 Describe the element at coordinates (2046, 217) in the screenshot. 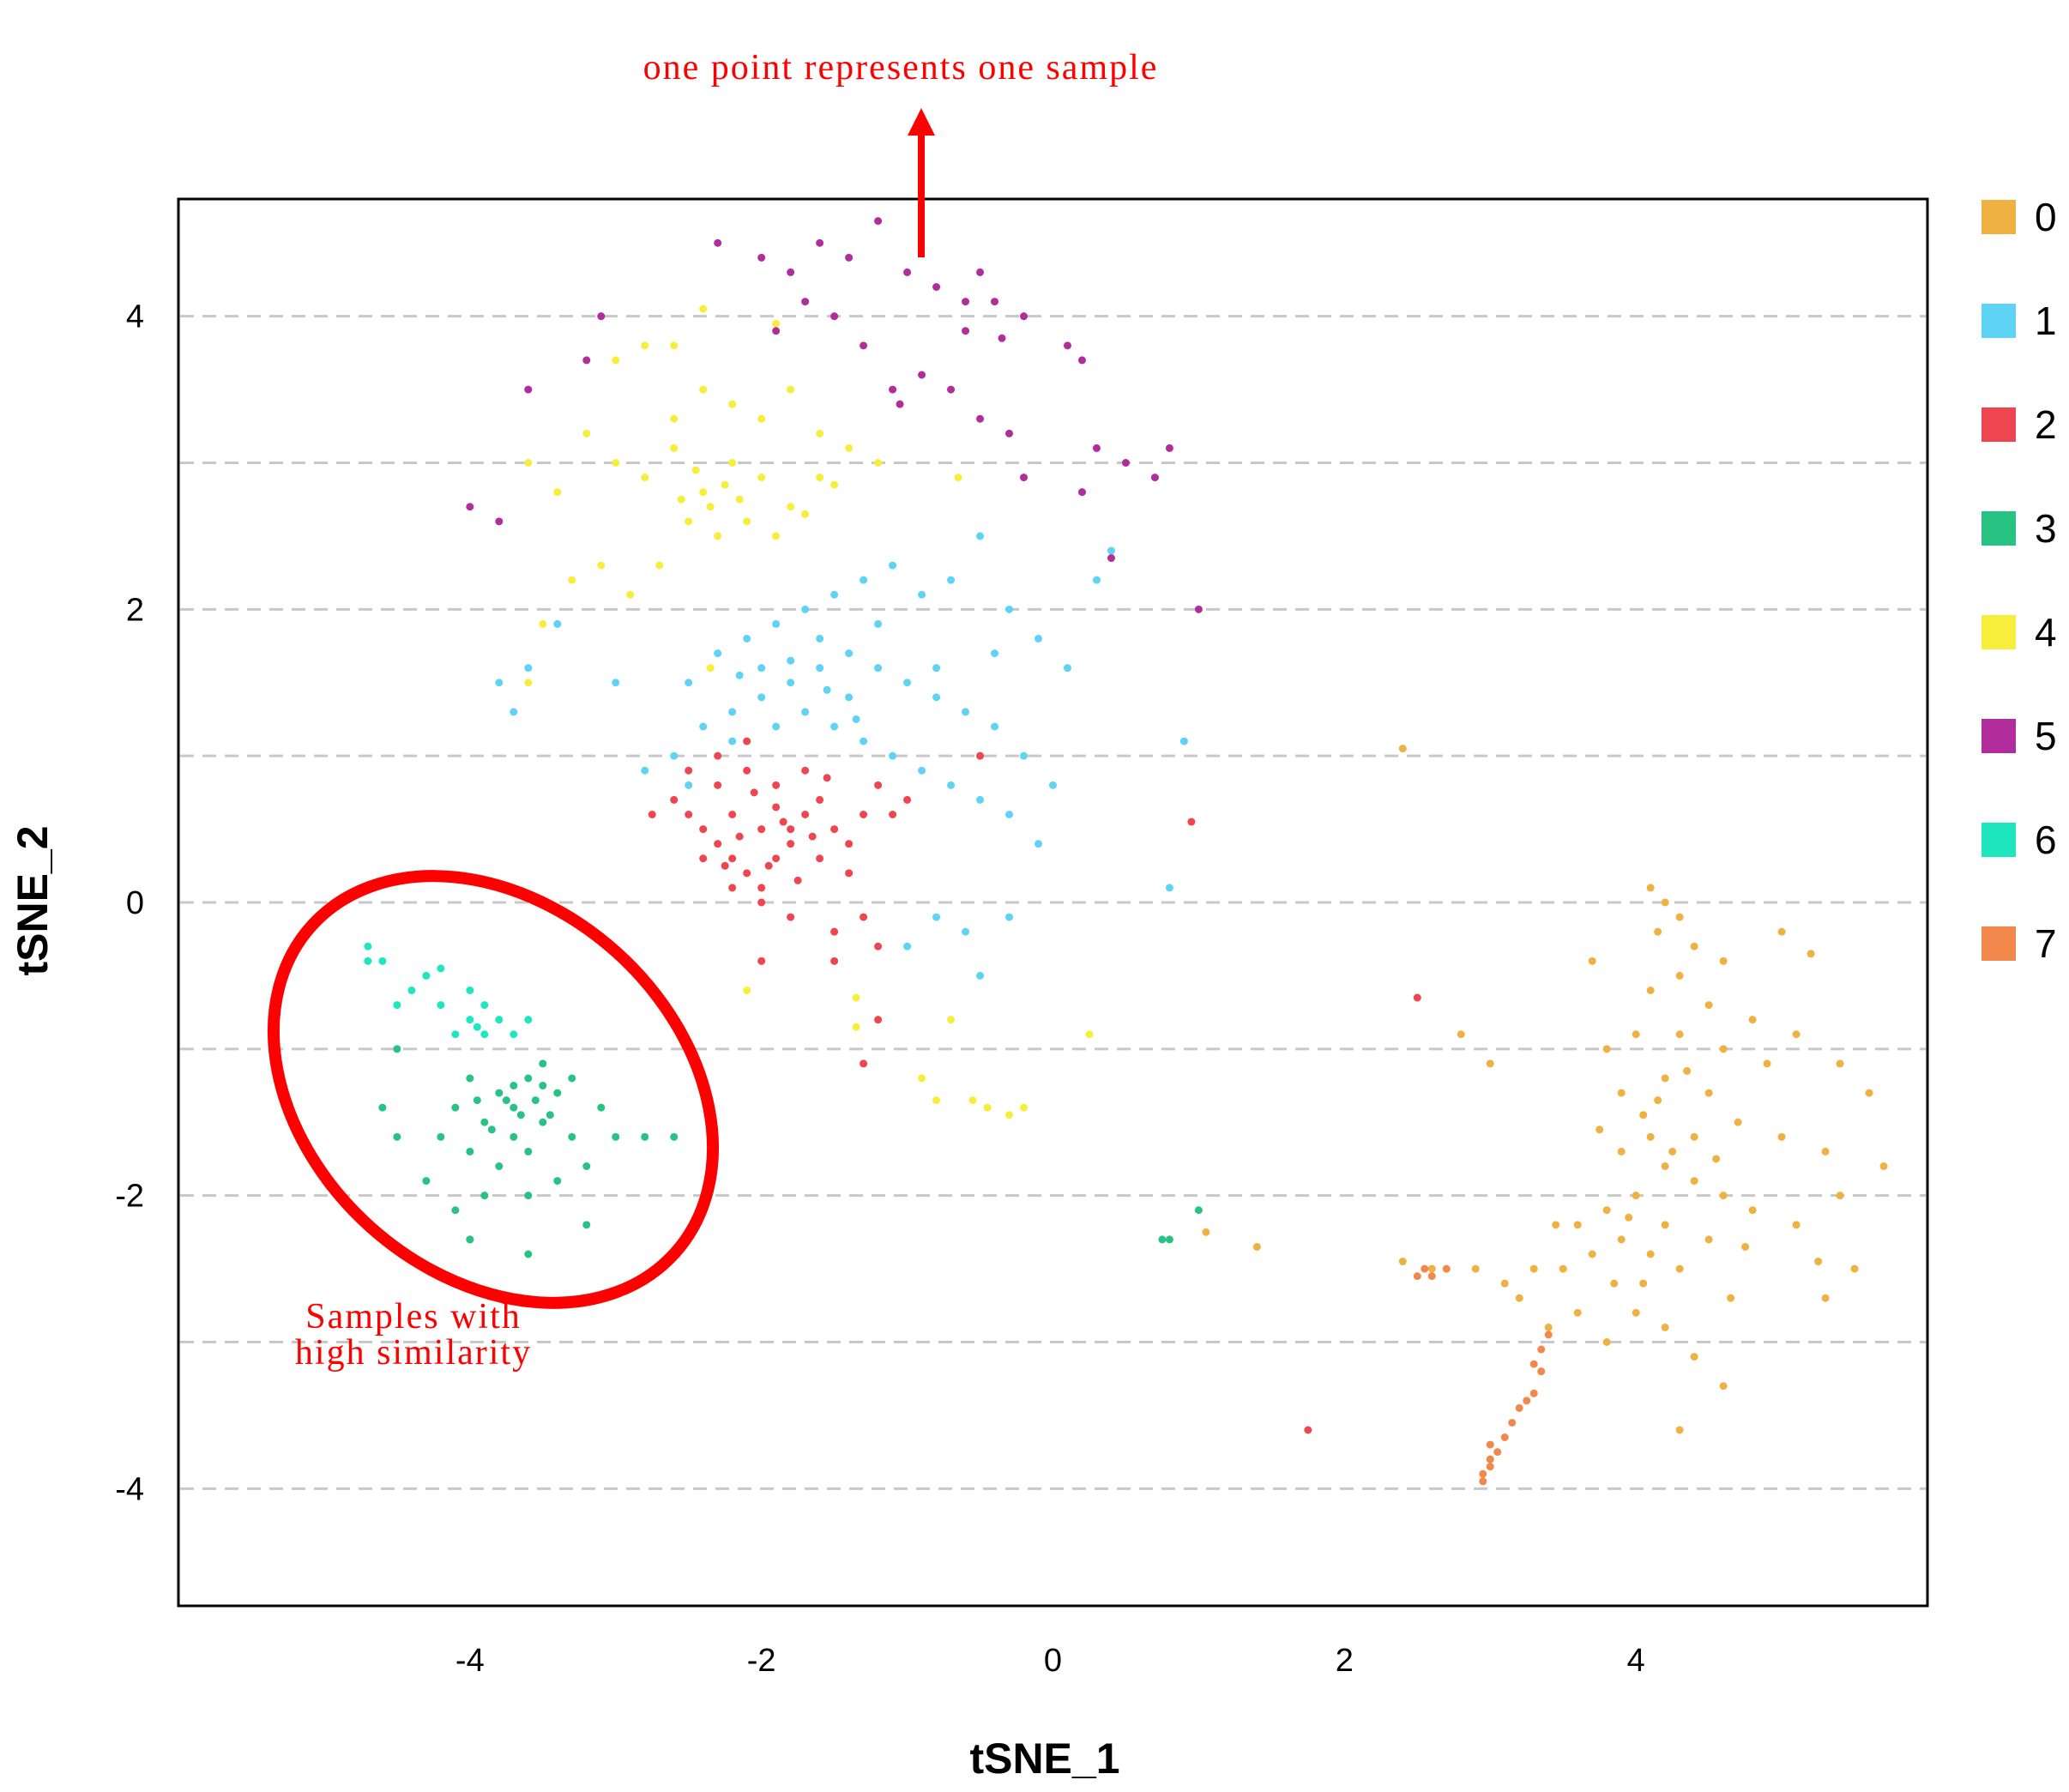

I see `legend-label: 0` at that location.